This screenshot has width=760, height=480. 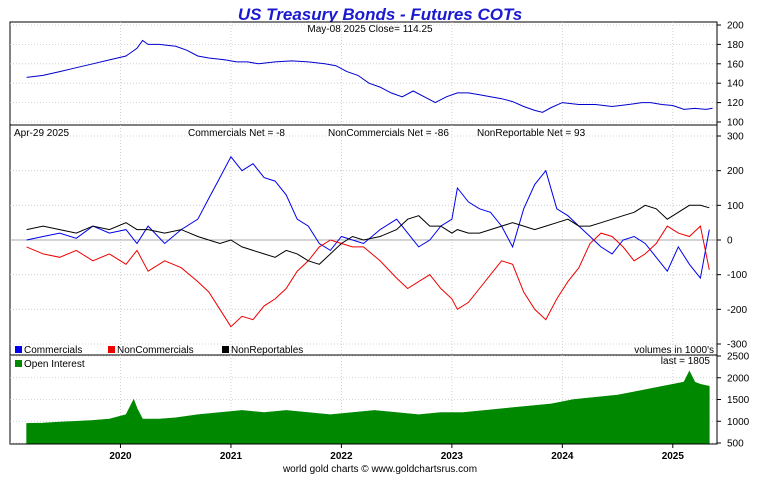 I want to click on legend-noncommercials-swatch, so click(x=111, y=349).